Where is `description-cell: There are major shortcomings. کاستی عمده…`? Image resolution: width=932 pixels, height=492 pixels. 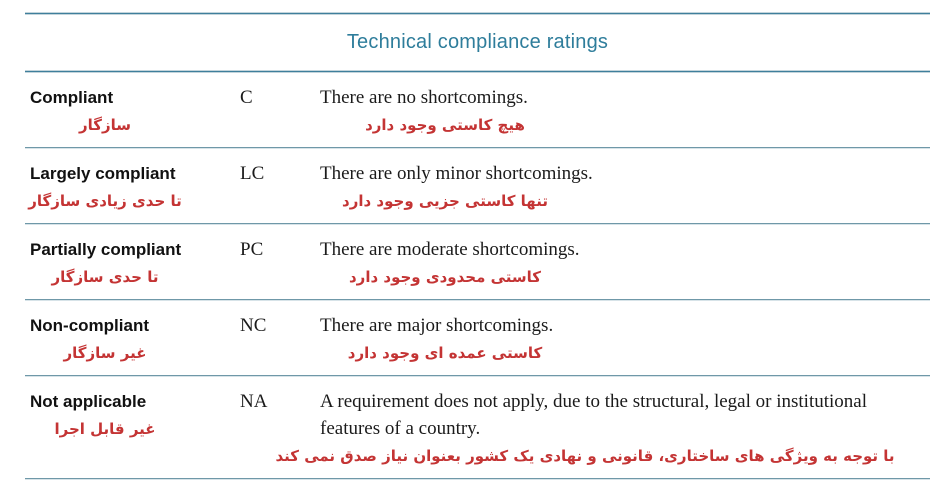
description-cell: There are major shortcomings. کاستی عمده… is located at coordinates (625, 340).